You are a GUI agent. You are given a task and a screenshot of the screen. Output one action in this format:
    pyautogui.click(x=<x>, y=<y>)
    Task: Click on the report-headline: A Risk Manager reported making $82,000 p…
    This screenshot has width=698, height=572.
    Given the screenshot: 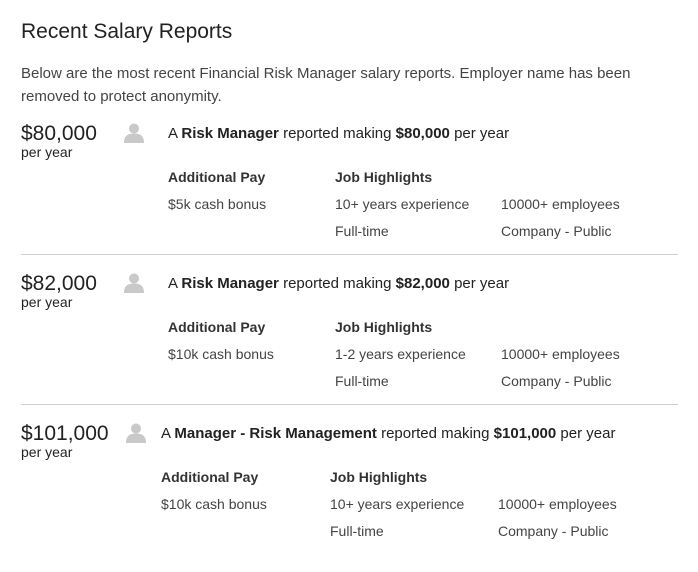 What is the action you would take?
    pyautogui.click(x=339, y=283)
    